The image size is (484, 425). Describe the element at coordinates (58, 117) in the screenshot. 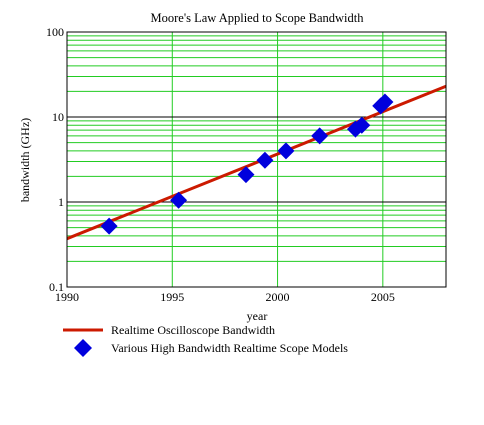

I see `y-tick-label: 10` at that location.